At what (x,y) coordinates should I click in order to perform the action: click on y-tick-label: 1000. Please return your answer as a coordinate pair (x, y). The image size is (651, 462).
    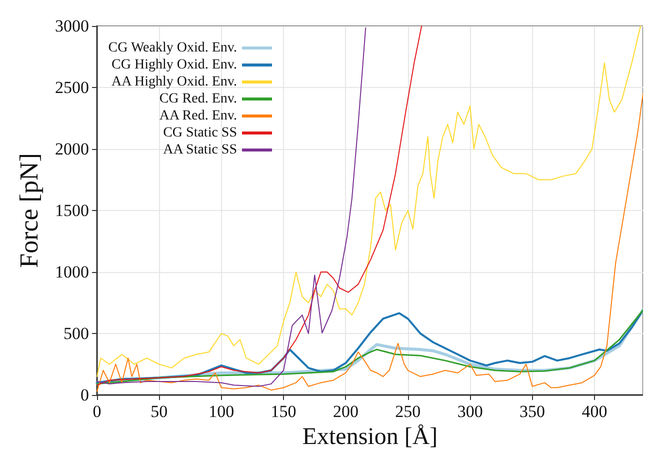
    Looking at the image, I should click on (72, 272).